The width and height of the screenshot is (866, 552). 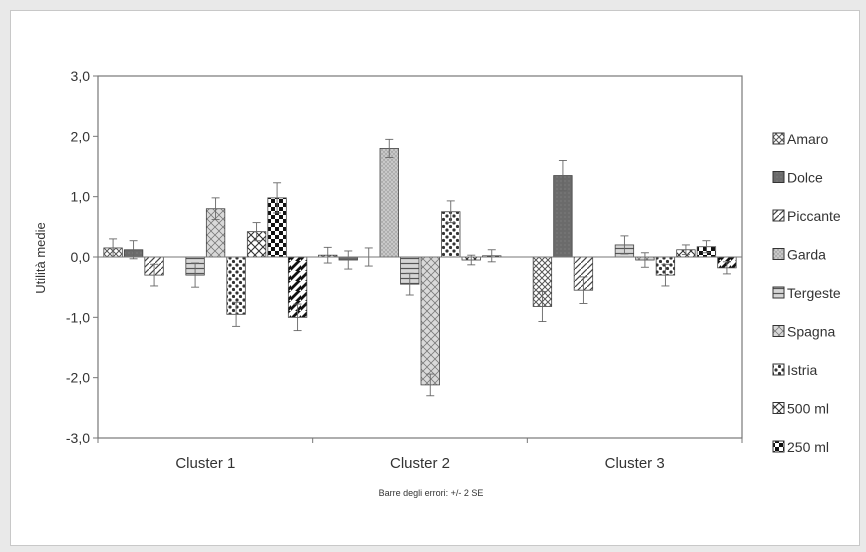 I want to click on y-tick-label: 3,0, so click(x=81, y=76).